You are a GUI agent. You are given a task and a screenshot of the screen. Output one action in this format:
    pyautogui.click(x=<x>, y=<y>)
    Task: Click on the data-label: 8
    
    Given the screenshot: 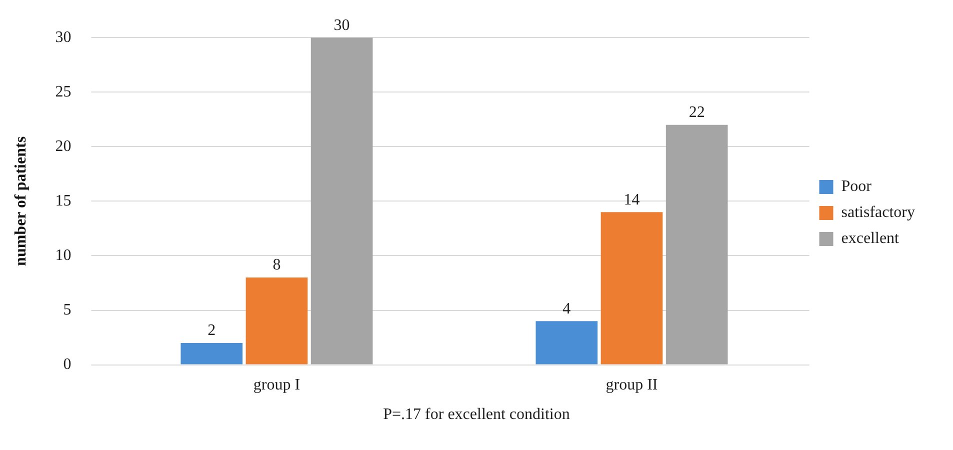 What is the action you would take?
    pyautogui.click(x=276, y=265)
    